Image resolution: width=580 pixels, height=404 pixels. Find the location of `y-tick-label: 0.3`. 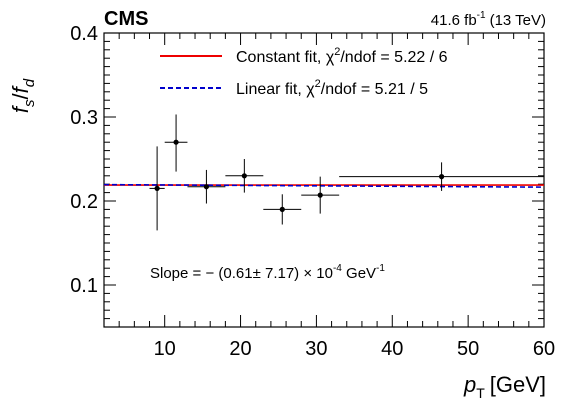

y-tick-label: 0.3 is located at coordinates (84, 118).